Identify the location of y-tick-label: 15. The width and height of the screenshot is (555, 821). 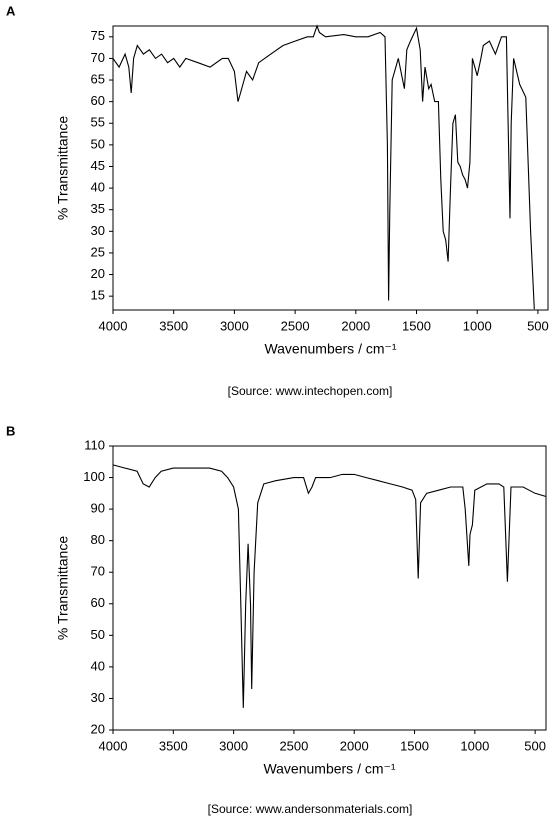
(98, 295).